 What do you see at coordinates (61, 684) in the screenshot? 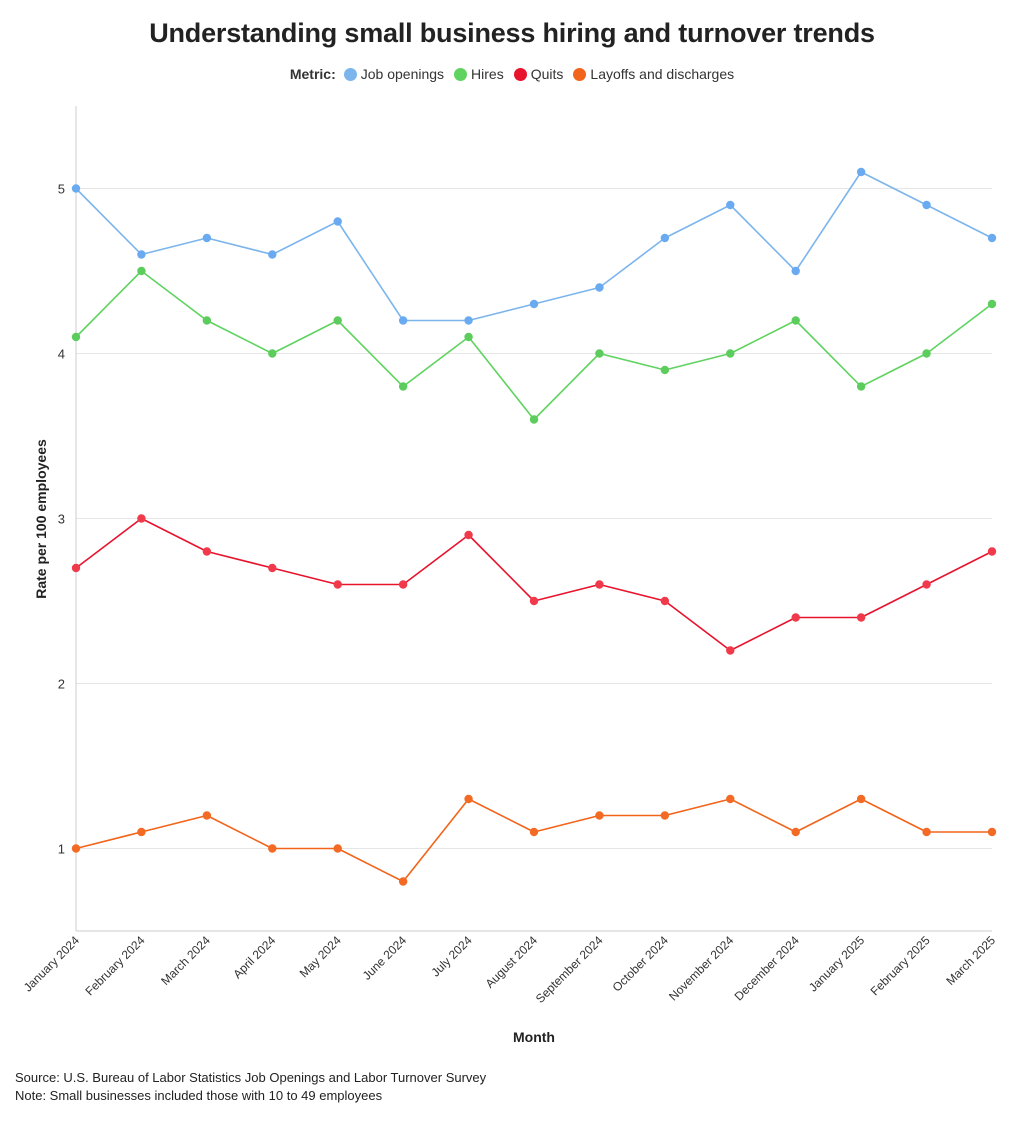
I see `y-tick-label: 2` at bounding box center [61, 684].